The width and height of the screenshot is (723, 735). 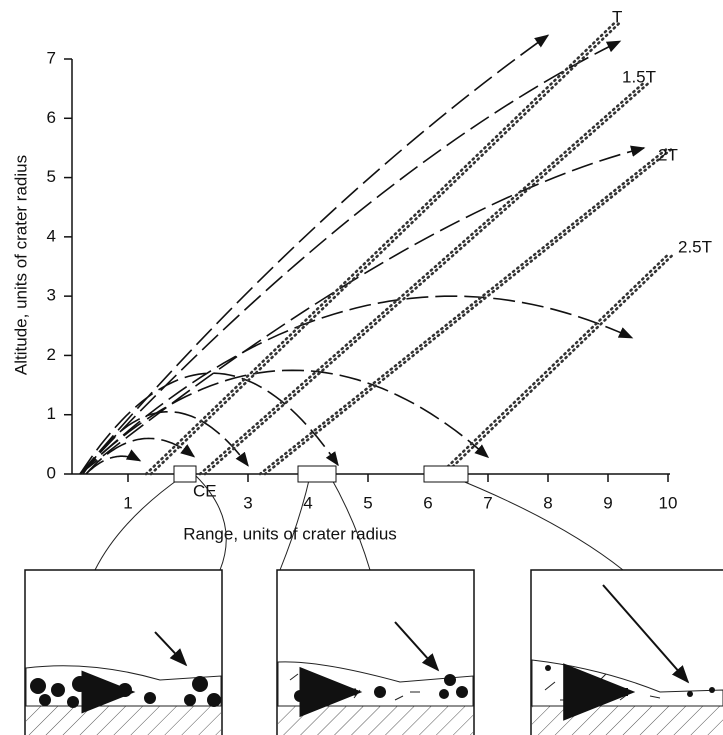 I want to click on annotation: 2.5T, so click(x=695, y=246).